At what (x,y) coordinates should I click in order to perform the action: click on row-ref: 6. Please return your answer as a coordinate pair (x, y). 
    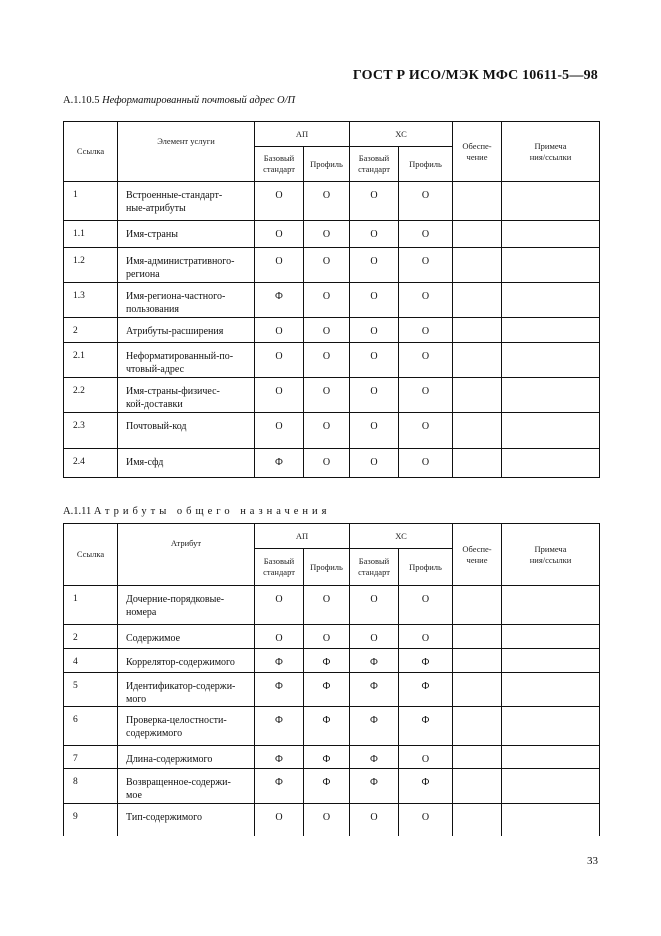
    Looking at the image, I should click on (90, 726).